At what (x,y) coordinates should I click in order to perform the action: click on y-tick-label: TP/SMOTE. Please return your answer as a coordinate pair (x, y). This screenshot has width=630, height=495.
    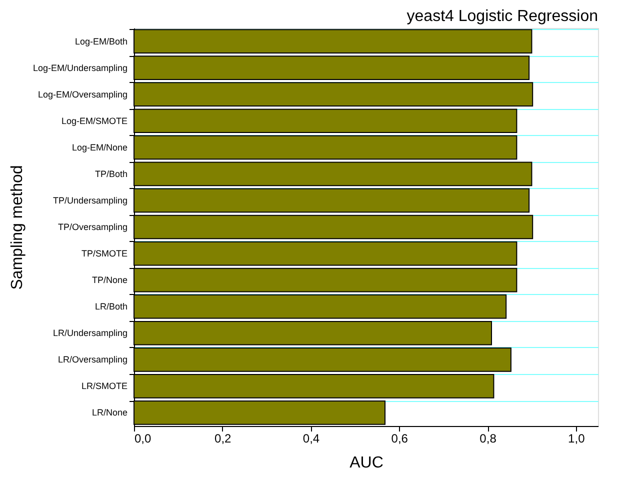
    Looking at the image, I should click on (104, 253).